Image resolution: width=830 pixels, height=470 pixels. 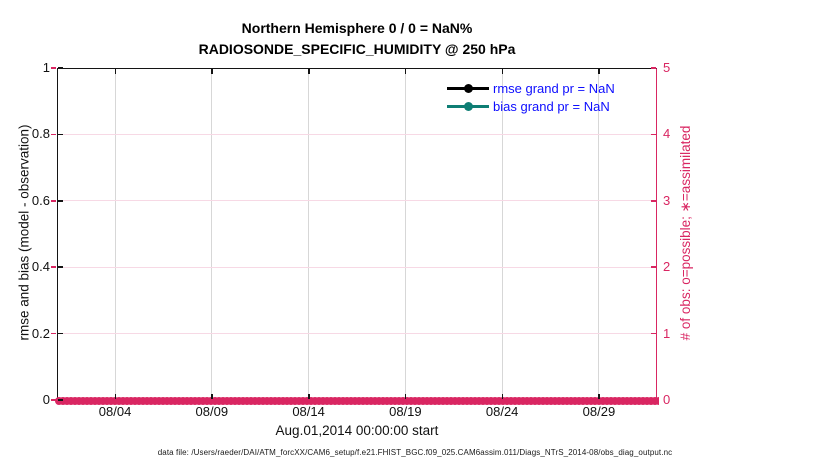 What do you see at coordinates (405, 411) in the screenshot?
I see `x-tick-label: 08/19` at bounding box center [405, 411].